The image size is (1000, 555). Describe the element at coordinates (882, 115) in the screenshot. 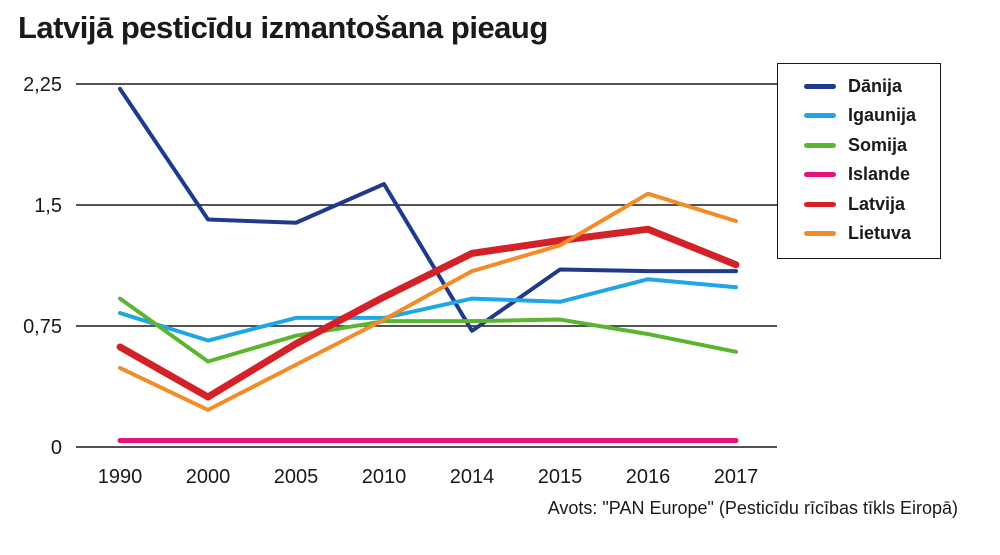

I see `legend-label: Igaunija` at that location.